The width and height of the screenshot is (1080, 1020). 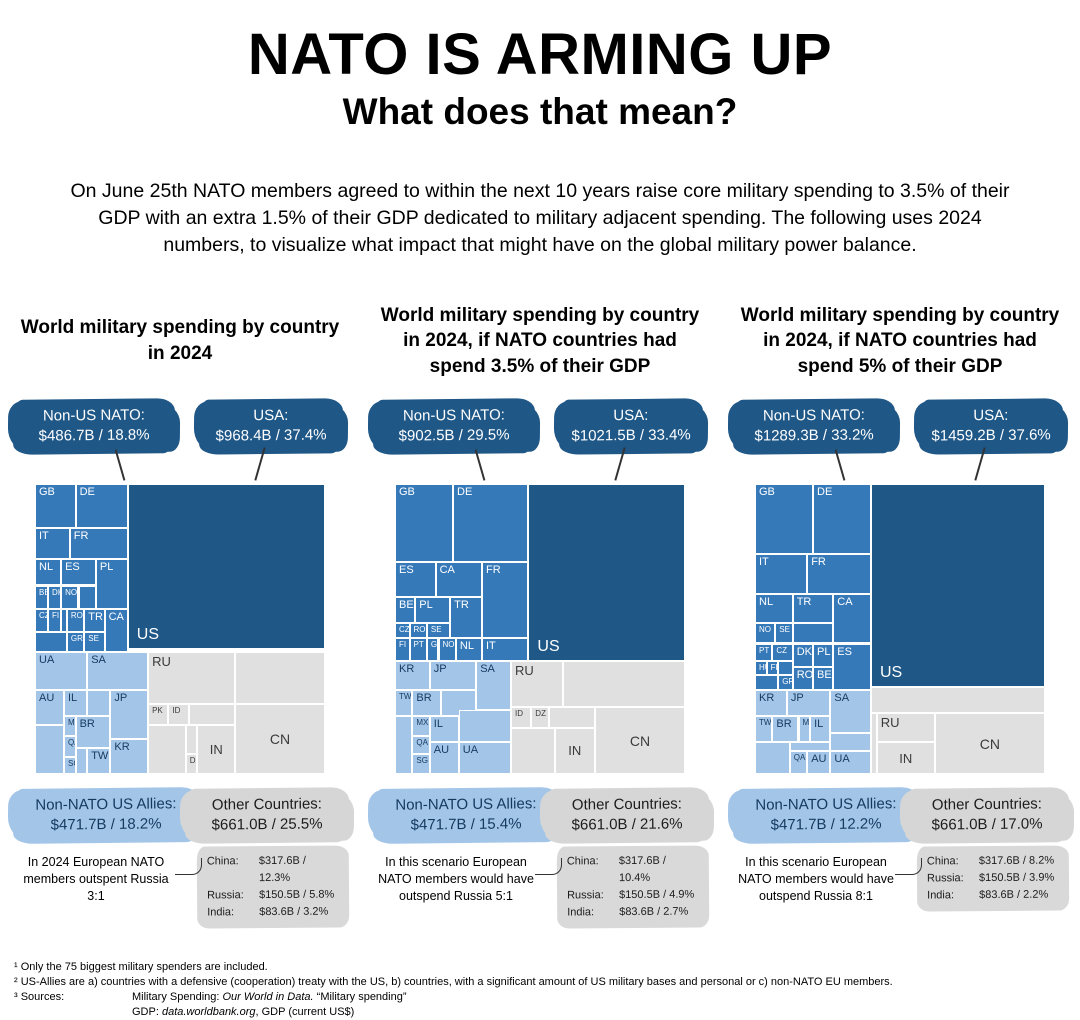 What do you see at coordinates (575, 750) in the screenshot?
I see `treemap-tile-in: IN` at bounding box center [575, 750].